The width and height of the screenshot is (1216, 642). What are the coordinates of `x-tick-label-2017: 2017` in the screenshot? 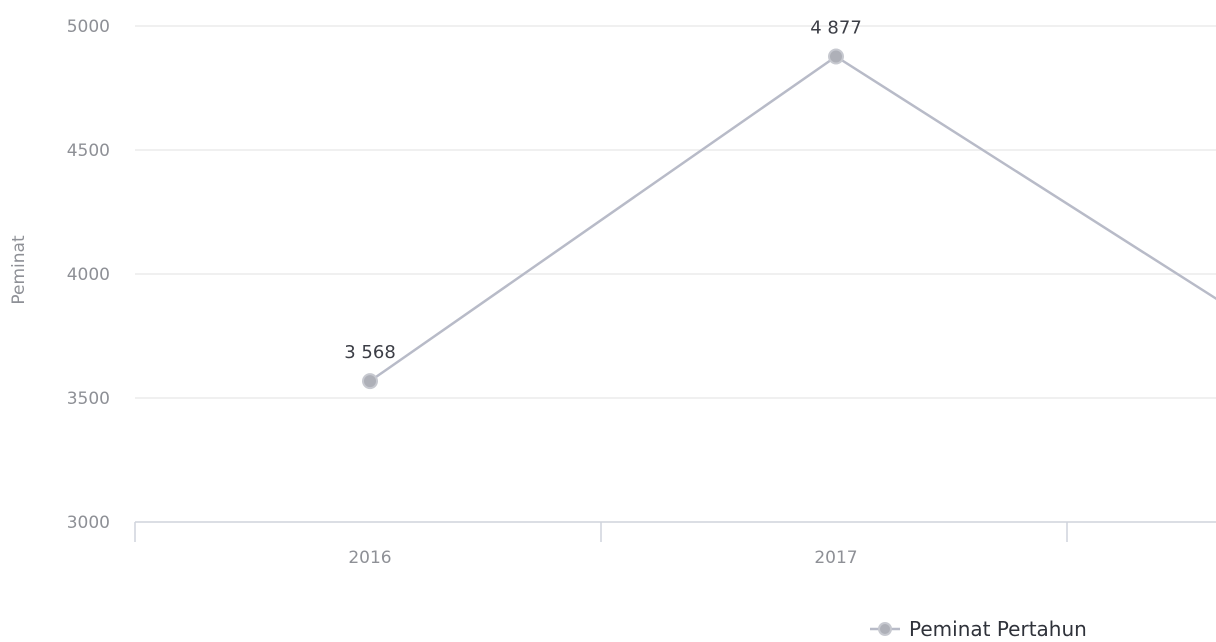 It's located at (835, 558).